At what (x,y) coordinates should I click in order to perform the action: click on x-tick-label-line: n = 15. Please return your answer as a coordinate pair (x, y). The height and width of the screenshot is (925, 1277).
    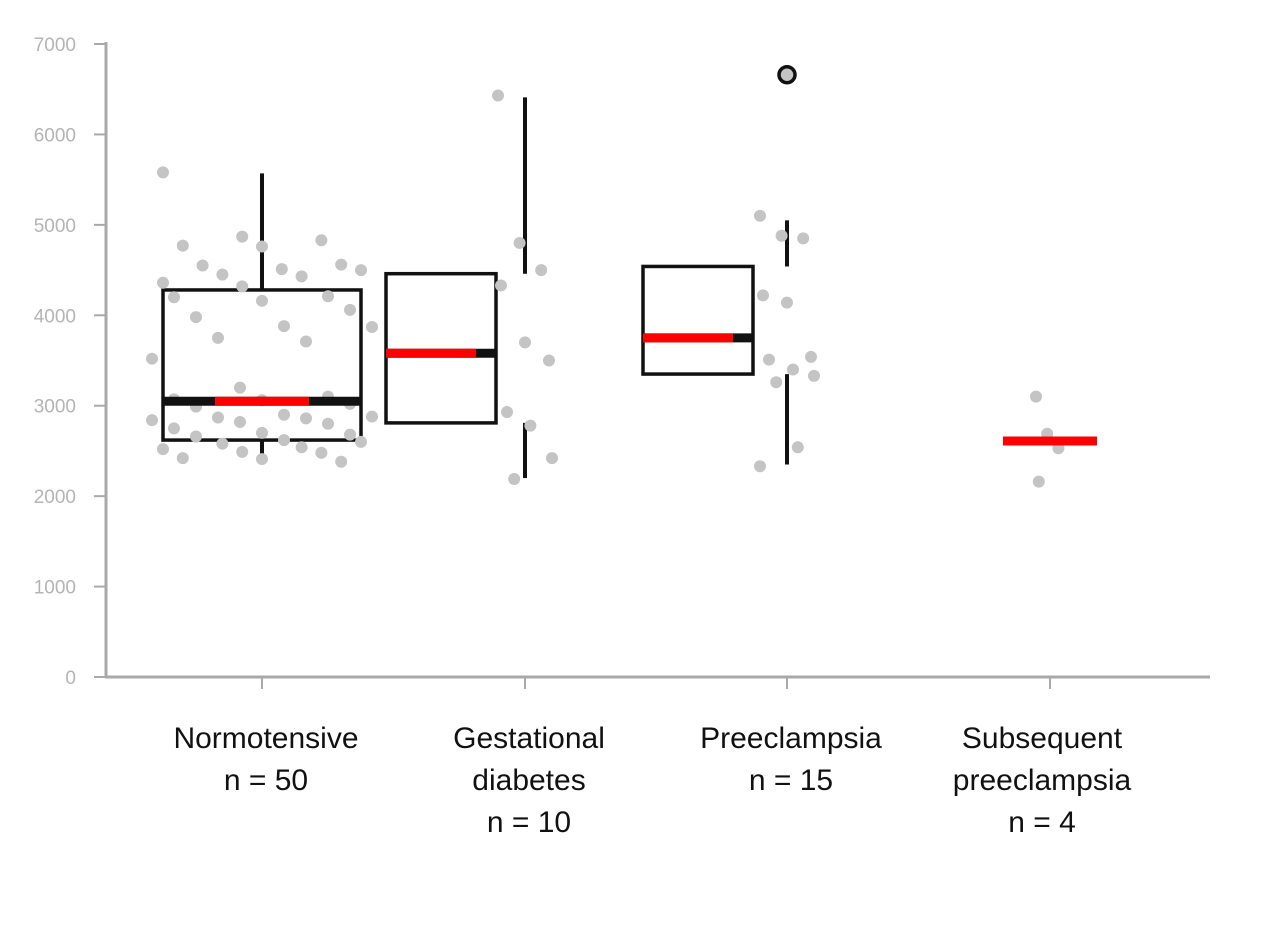
    Looking at the image, I should click on (791, 780).